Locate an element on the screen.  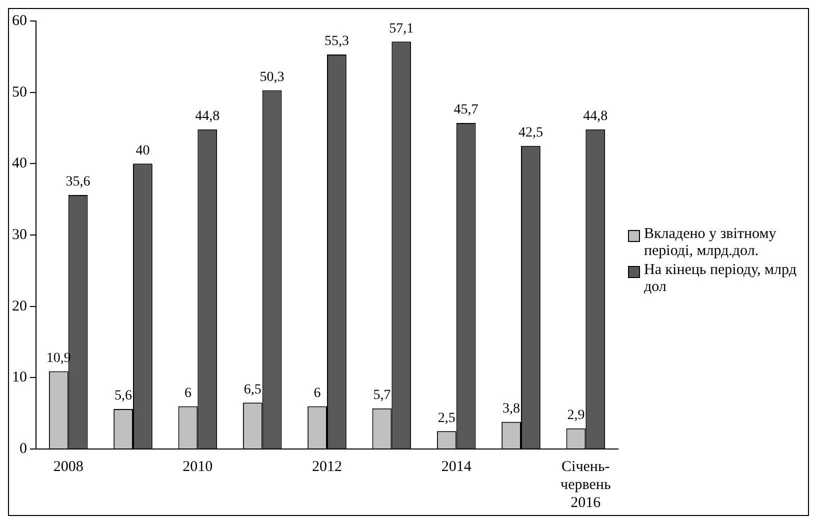
y-tick-label: 10 is located at coordinates (19, 378).